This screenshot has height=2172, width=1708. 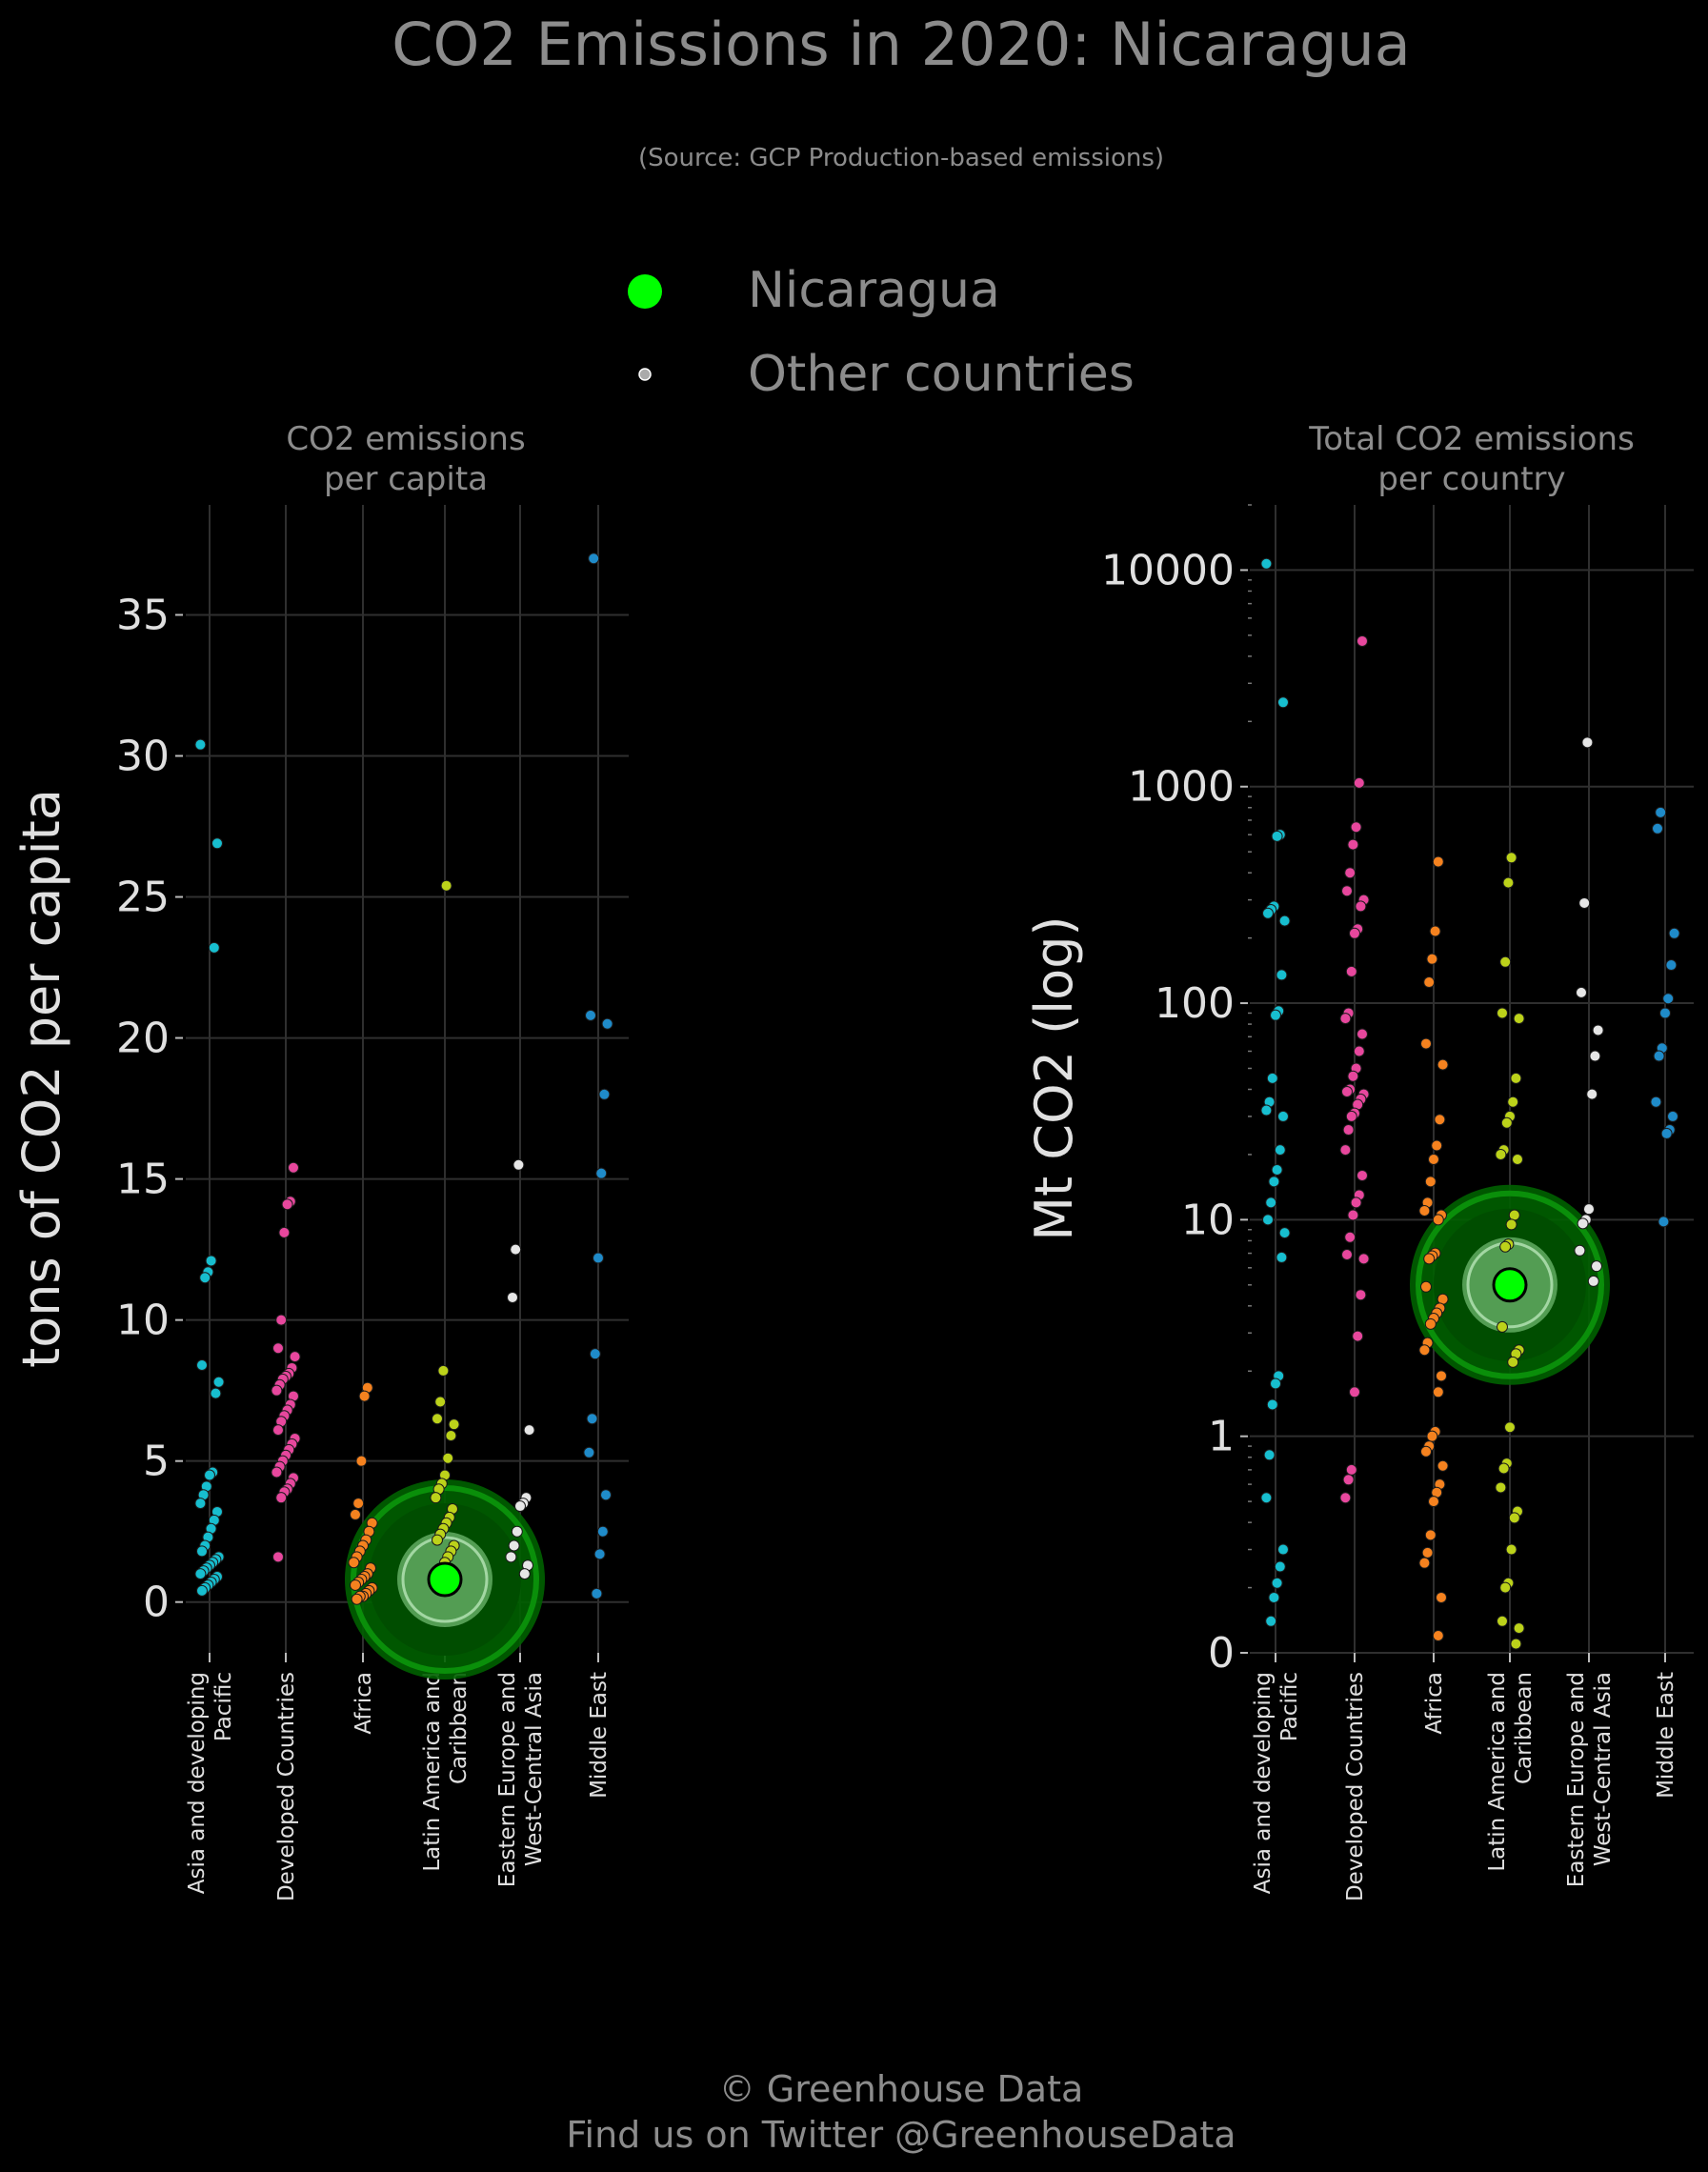 What do you see at coordinates (1168, 570) in the screenshot?
I see `y-tick-label: 10000` at bounding box center [1168, 570].